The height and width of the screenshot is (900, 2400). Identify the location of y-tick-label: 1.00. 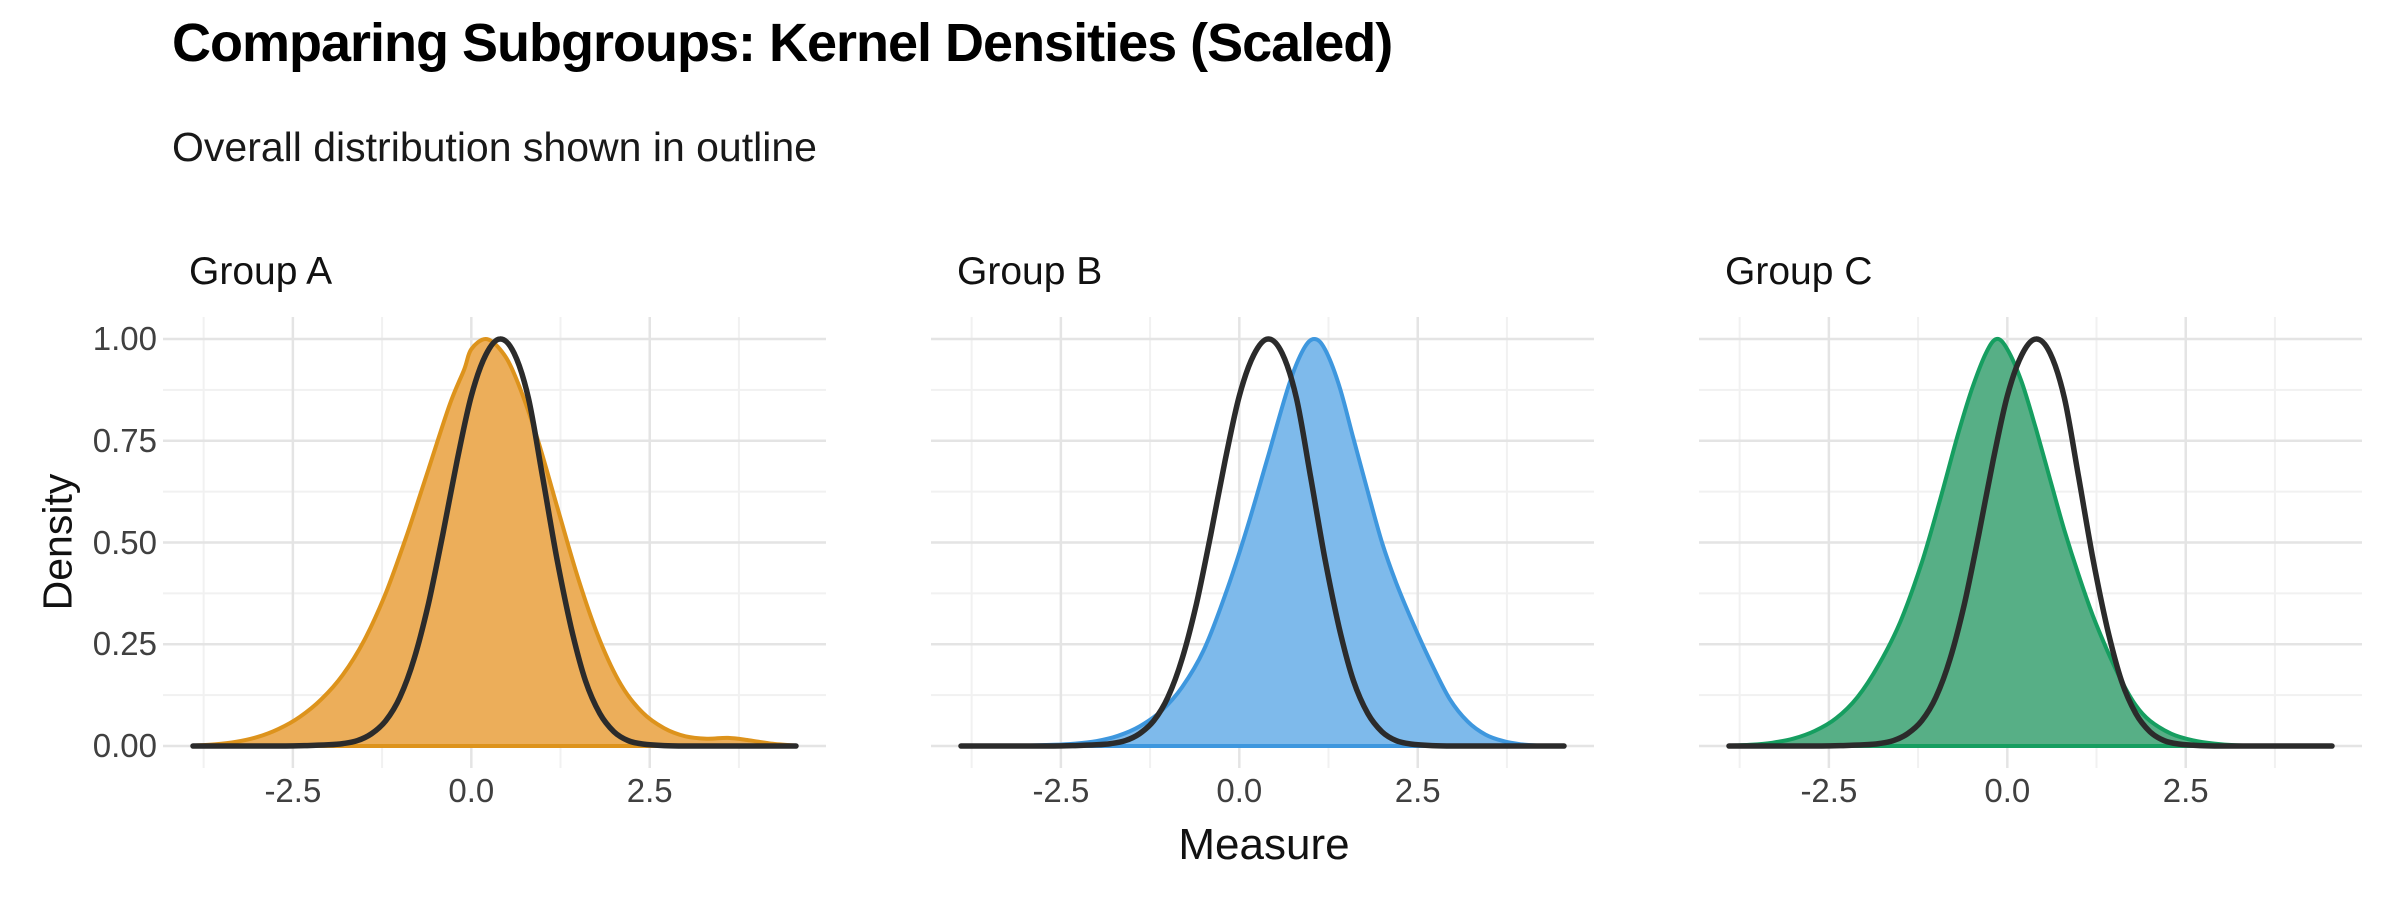
(124, 338).